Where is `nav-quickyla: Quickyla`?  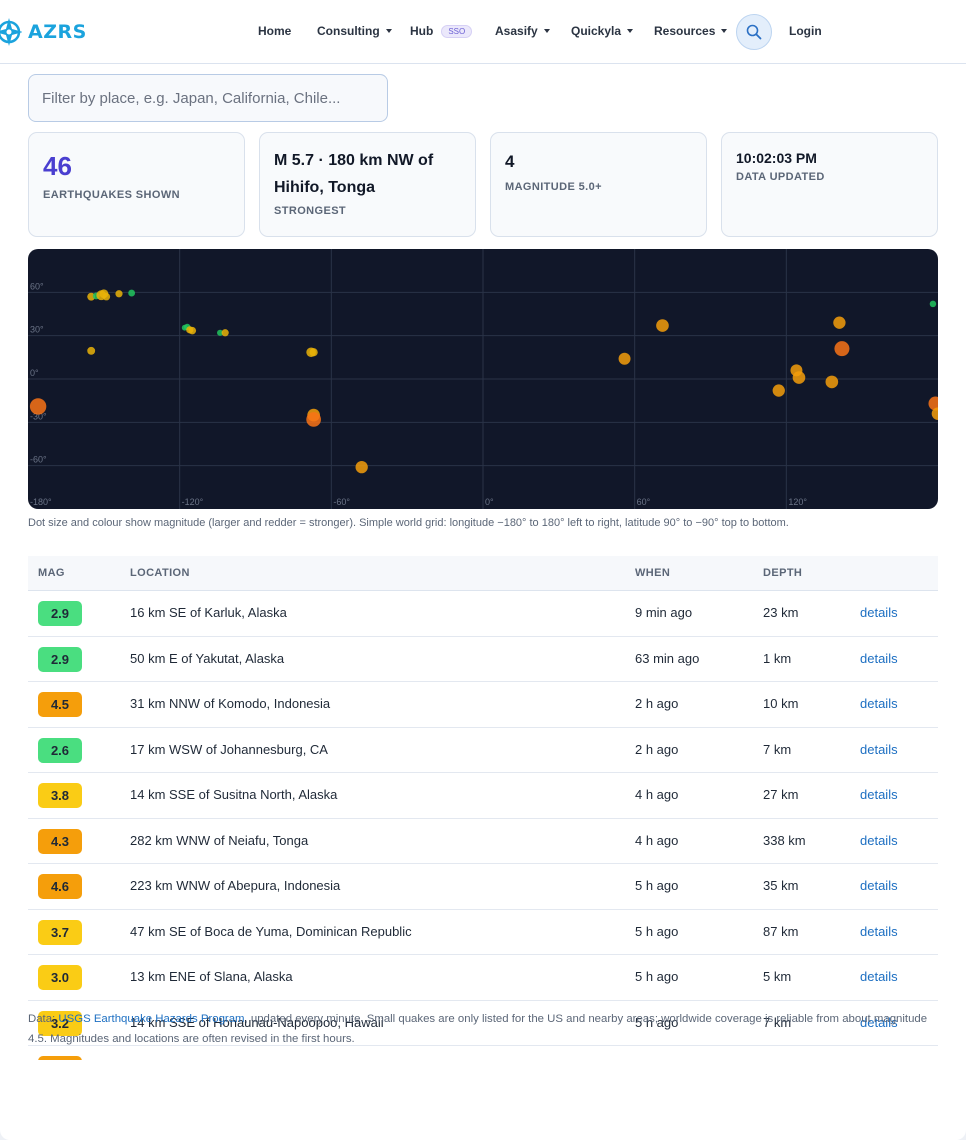 nav-quickyla: Quickyla is located at coordinates (602, 31).